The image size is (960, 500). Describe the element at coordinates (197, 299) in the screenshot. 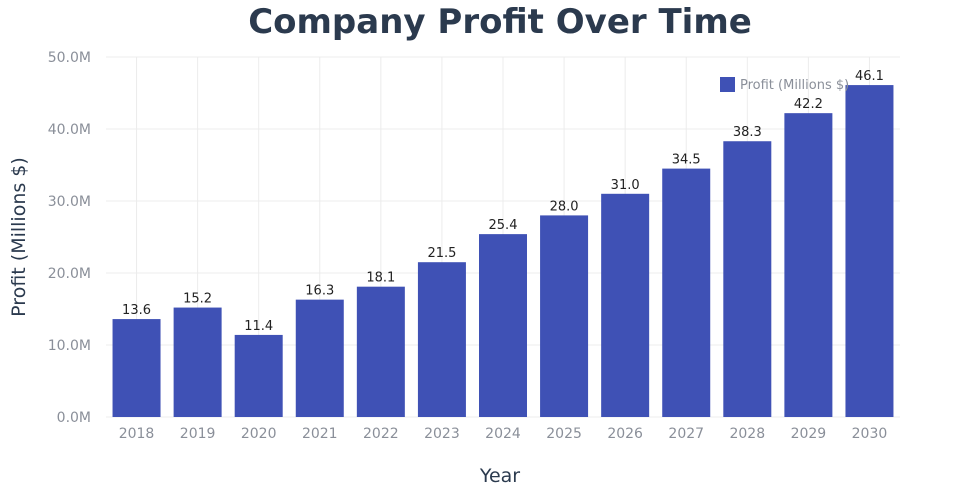

I see `bar-value-label: 15.2` at that location.